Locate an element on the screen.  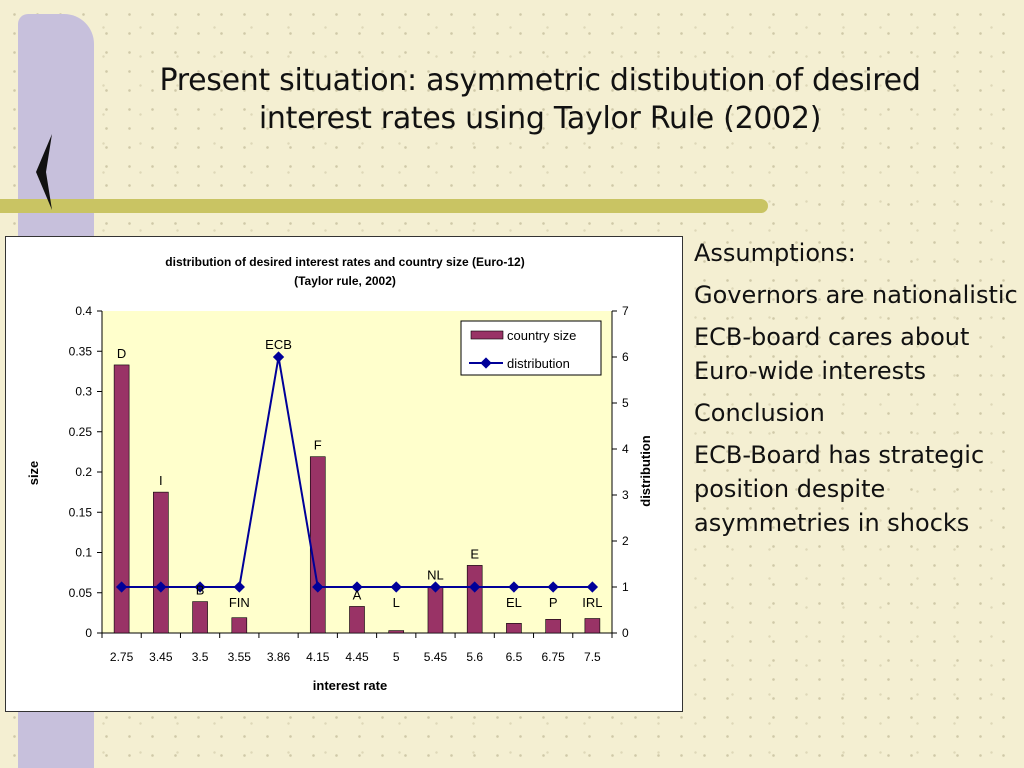
y2-axis-label: distribution is located at coordinates (645, 471).